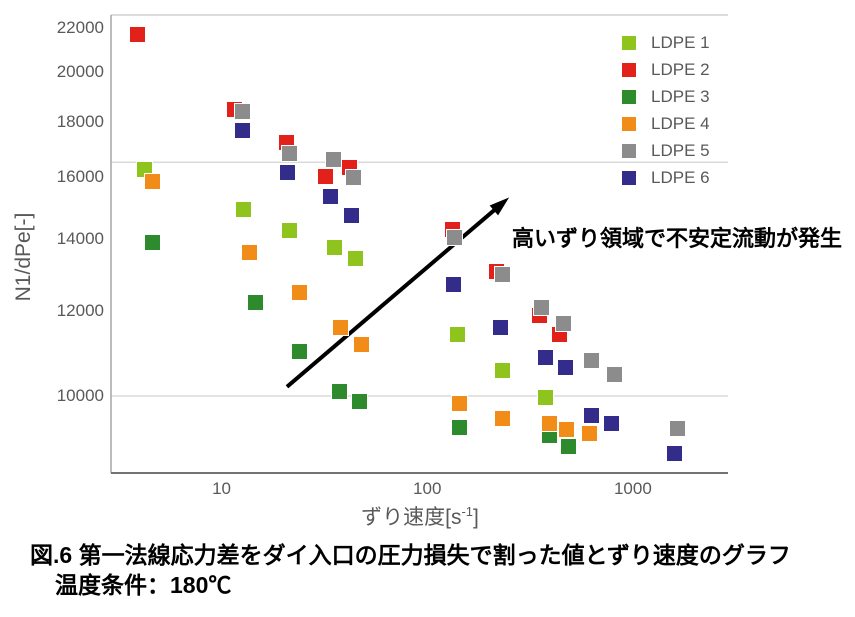 This screenshot has height=617, width=855. What do you see at coordinates (410, 555) in the screenshot?
I see `caption-line-1: 図.6 第一法線応力差をダイ入口の圧力損失で割った値とずり速度のグラフ` at bounding box center [410, 555].